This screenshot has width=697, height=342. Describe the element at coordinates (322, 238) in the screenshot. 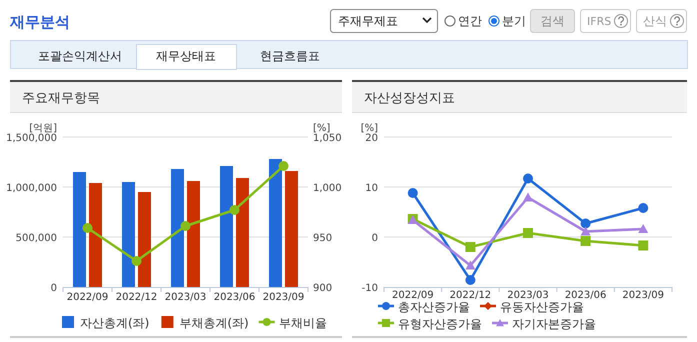

I see `y2-tick-label: 950` at that location.